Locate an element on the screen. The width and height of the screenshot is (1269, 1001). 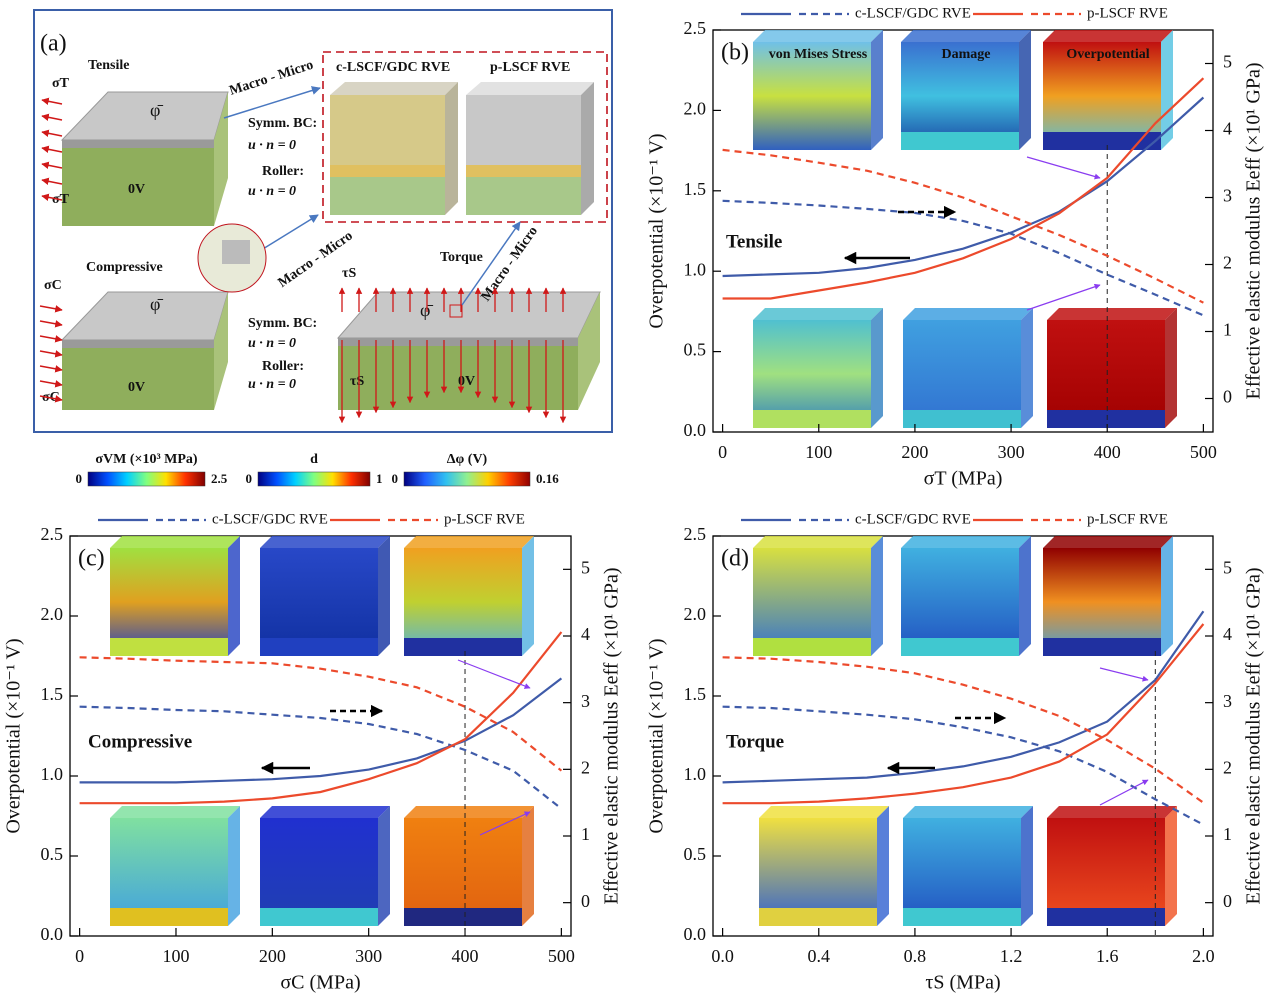
bc-label: Roller: is located at coordinates (283, 366).